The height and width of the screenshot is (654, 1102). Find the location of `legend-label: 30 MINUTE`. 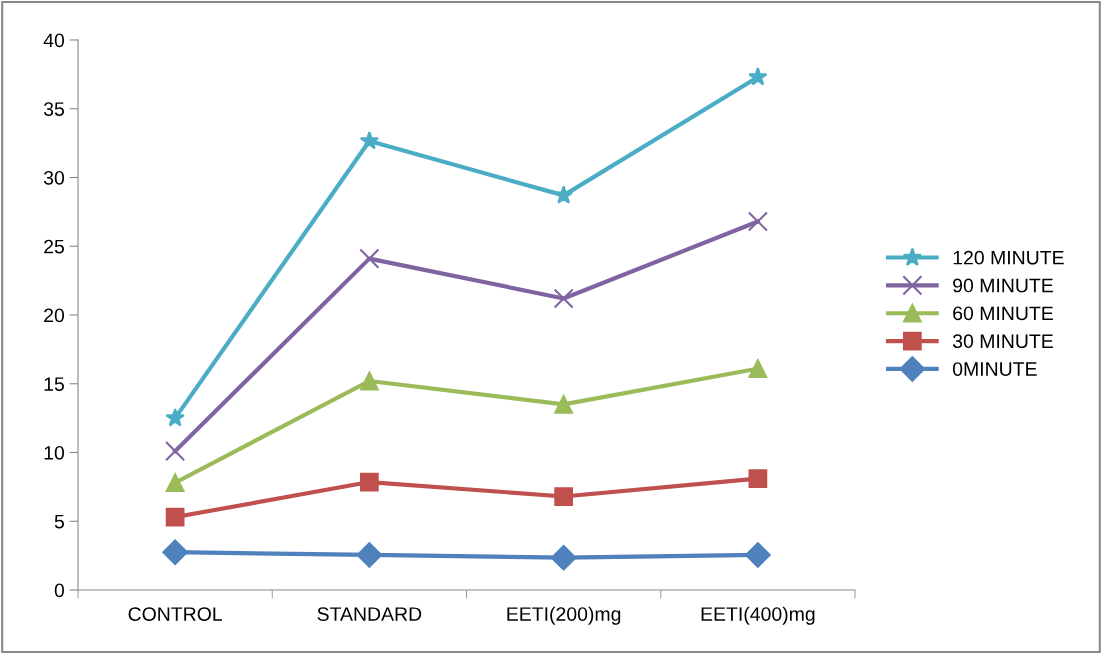

legend-label: 30 MINUTE is located at coordinates (1002, 341).